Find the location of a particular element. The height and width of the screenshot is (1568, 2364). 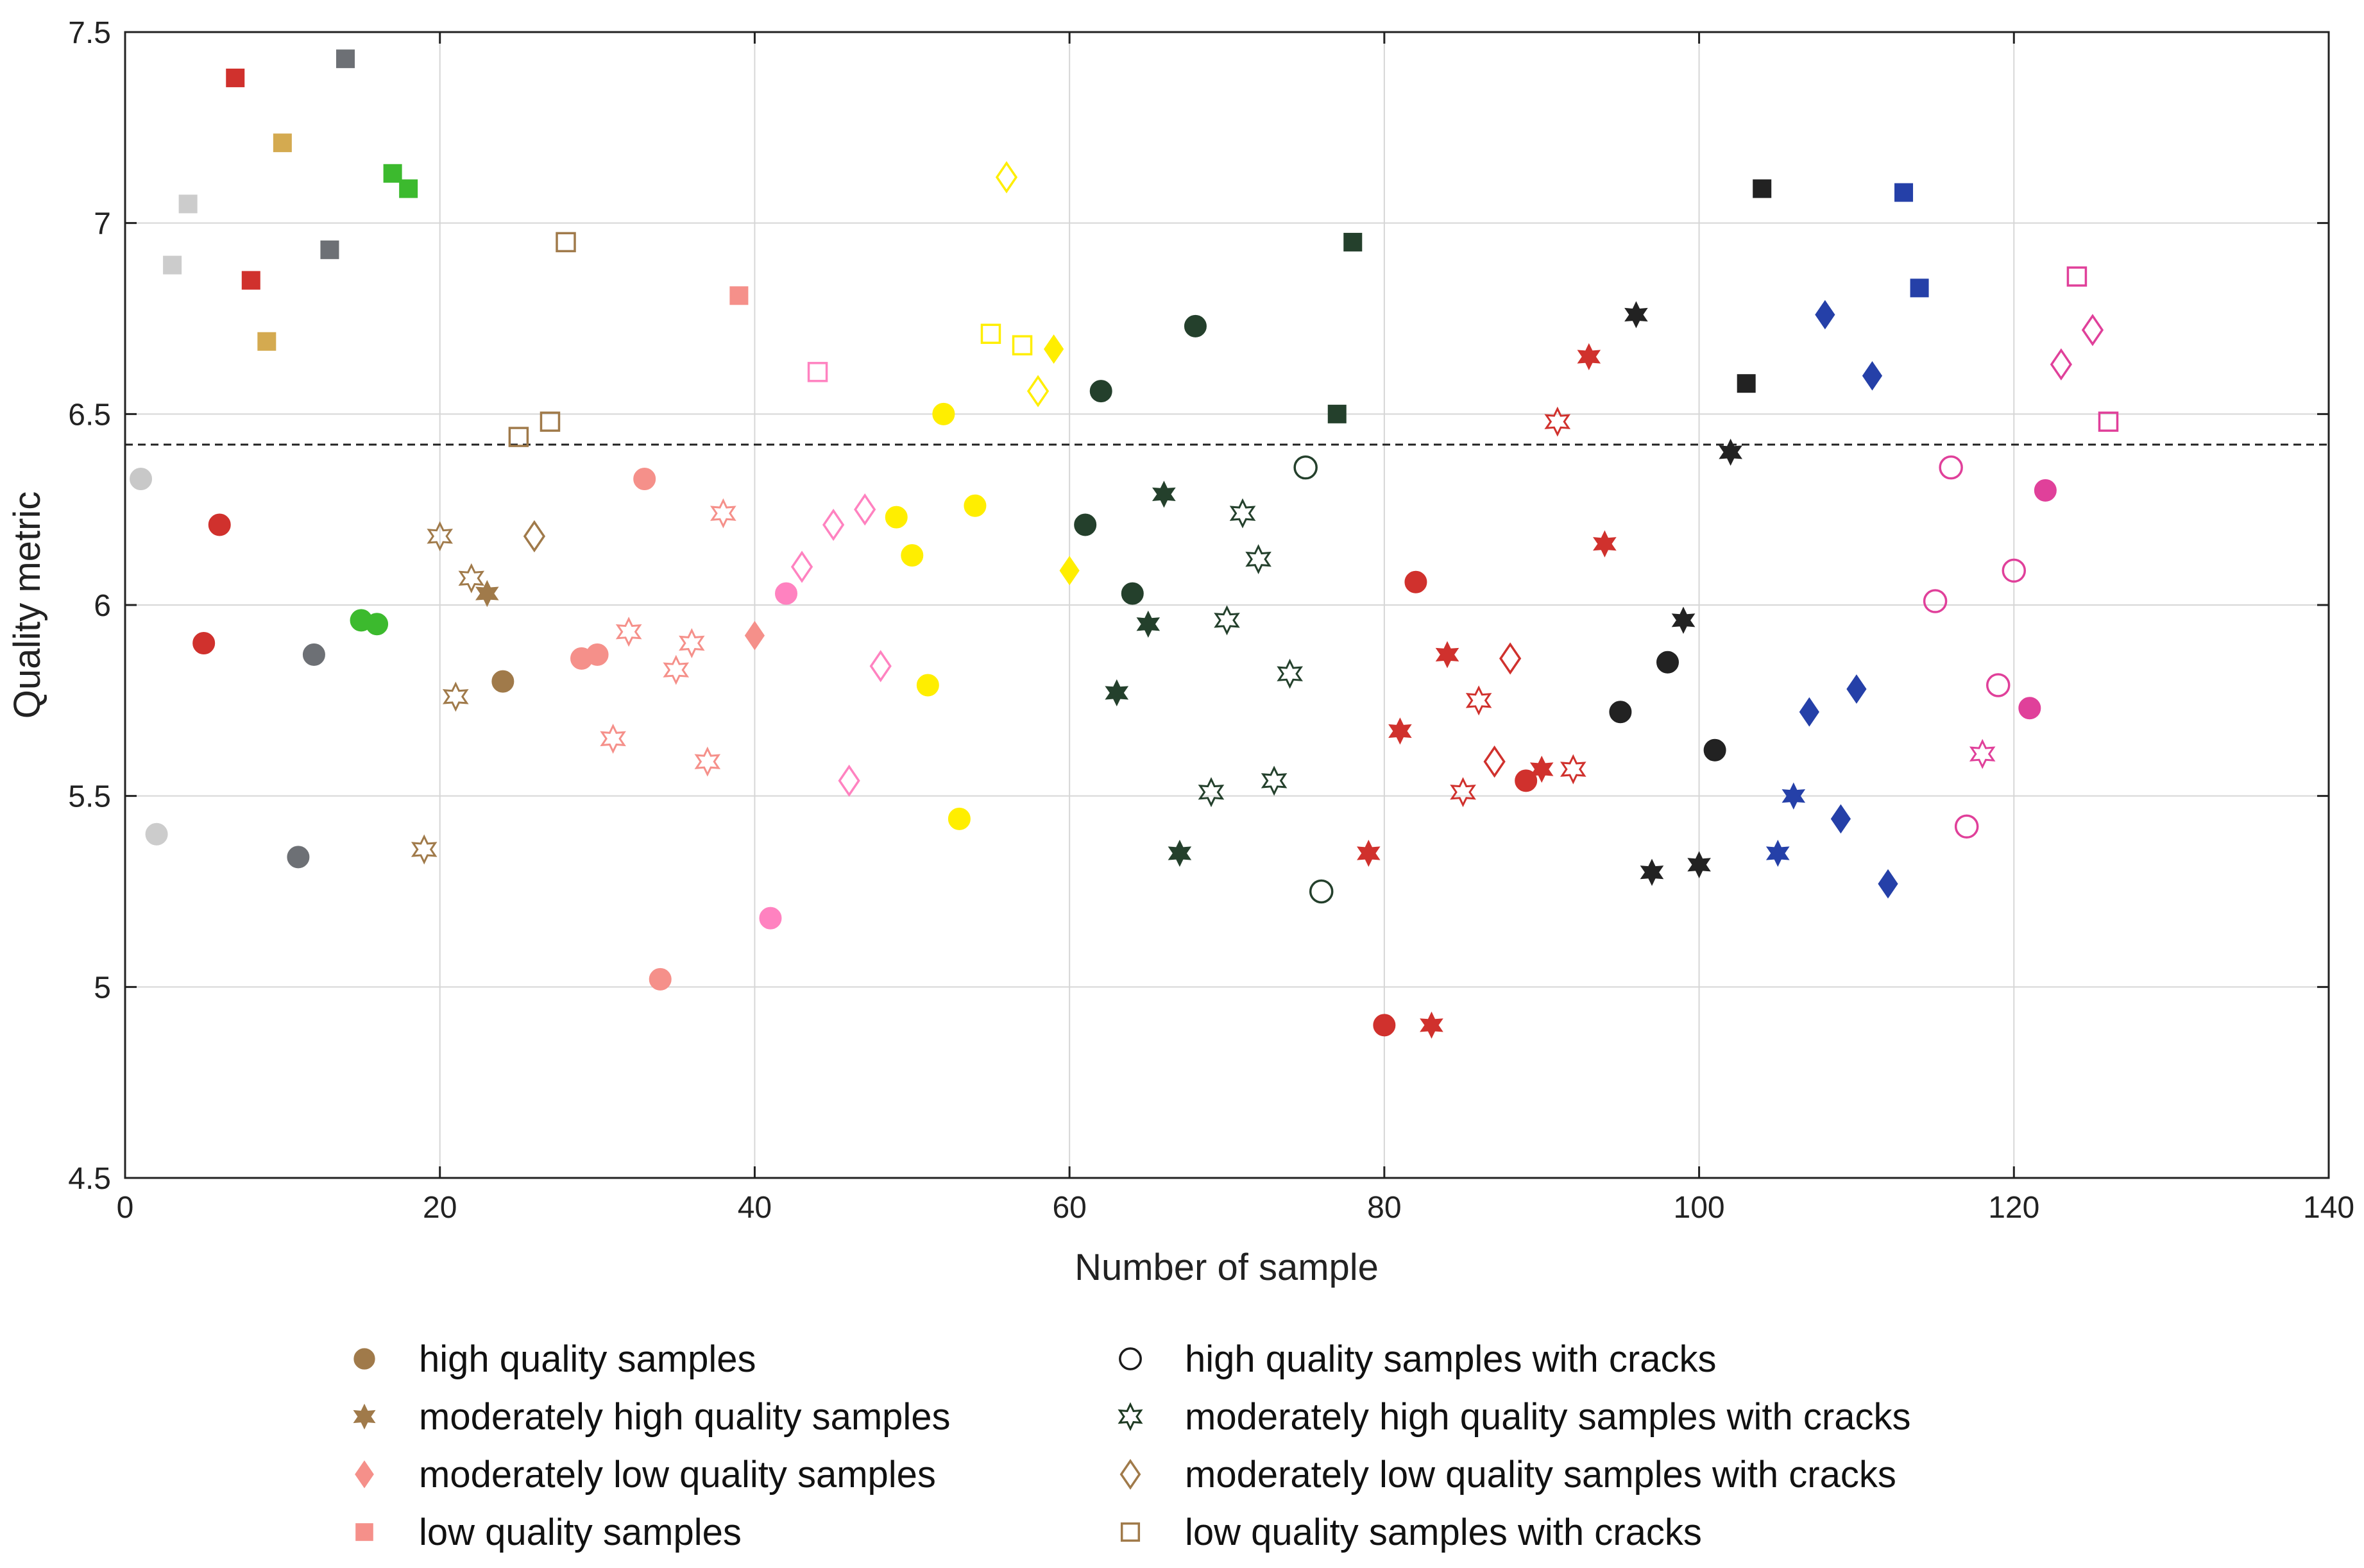

legend-label: moderately high quality samples is located at coordinates (685, 1417).